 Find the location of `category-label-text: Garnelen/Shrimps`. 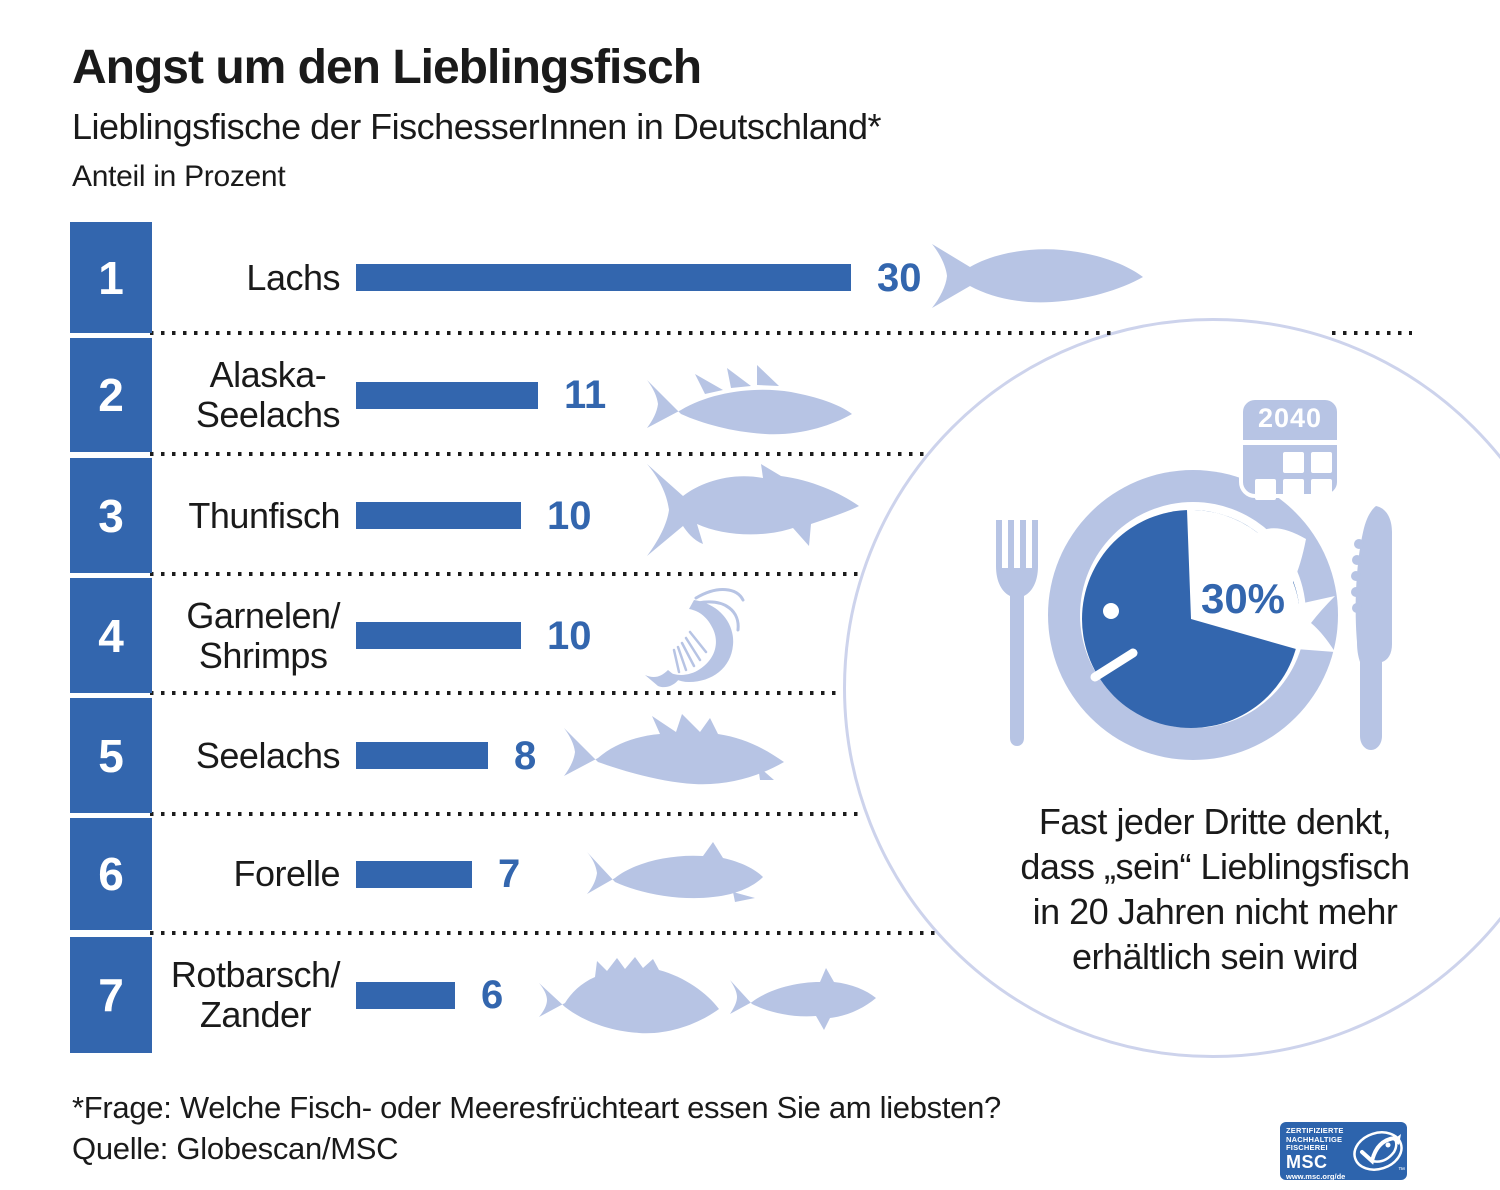

category-label-text: Garnelen/Shrimps is located at coordinates (263, 635).